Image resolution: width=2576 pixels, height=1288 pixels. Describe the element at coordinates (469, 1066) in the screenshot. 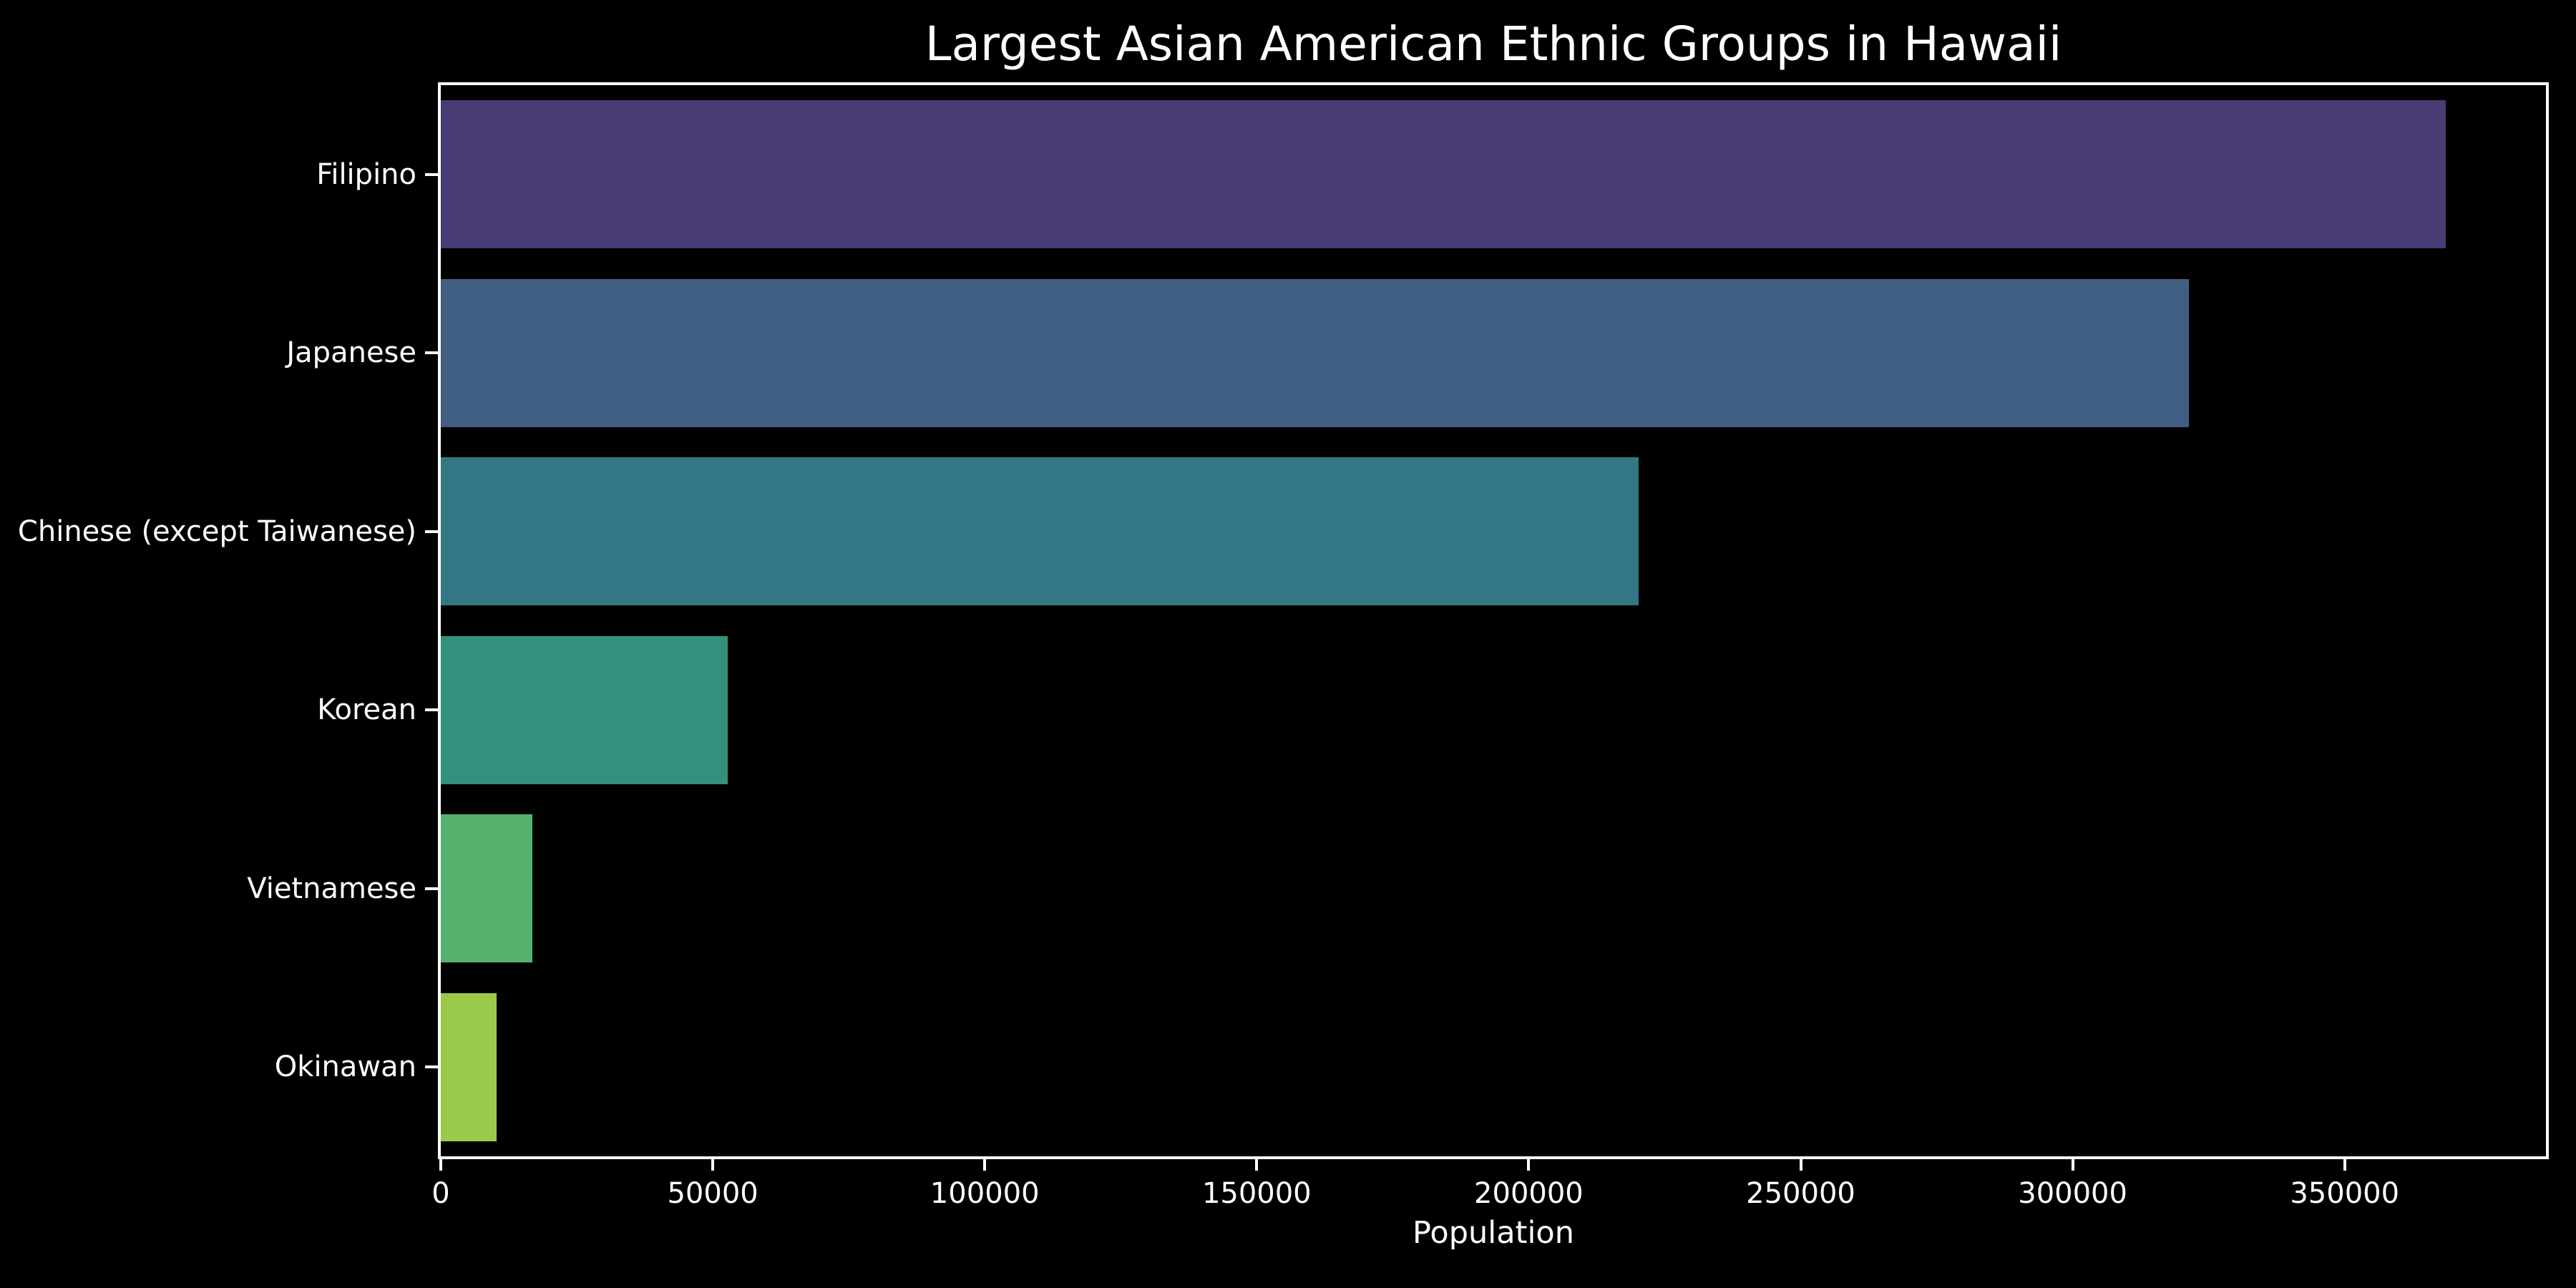

I see `bar-okinawan` at that location.